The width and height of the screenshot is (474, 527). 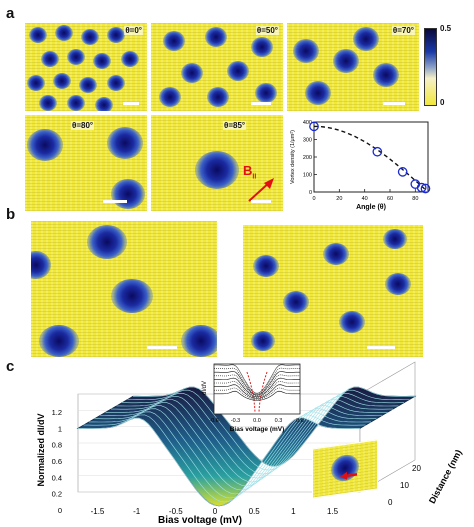 I want to click on plot-frame, so click(x=371, y=157).